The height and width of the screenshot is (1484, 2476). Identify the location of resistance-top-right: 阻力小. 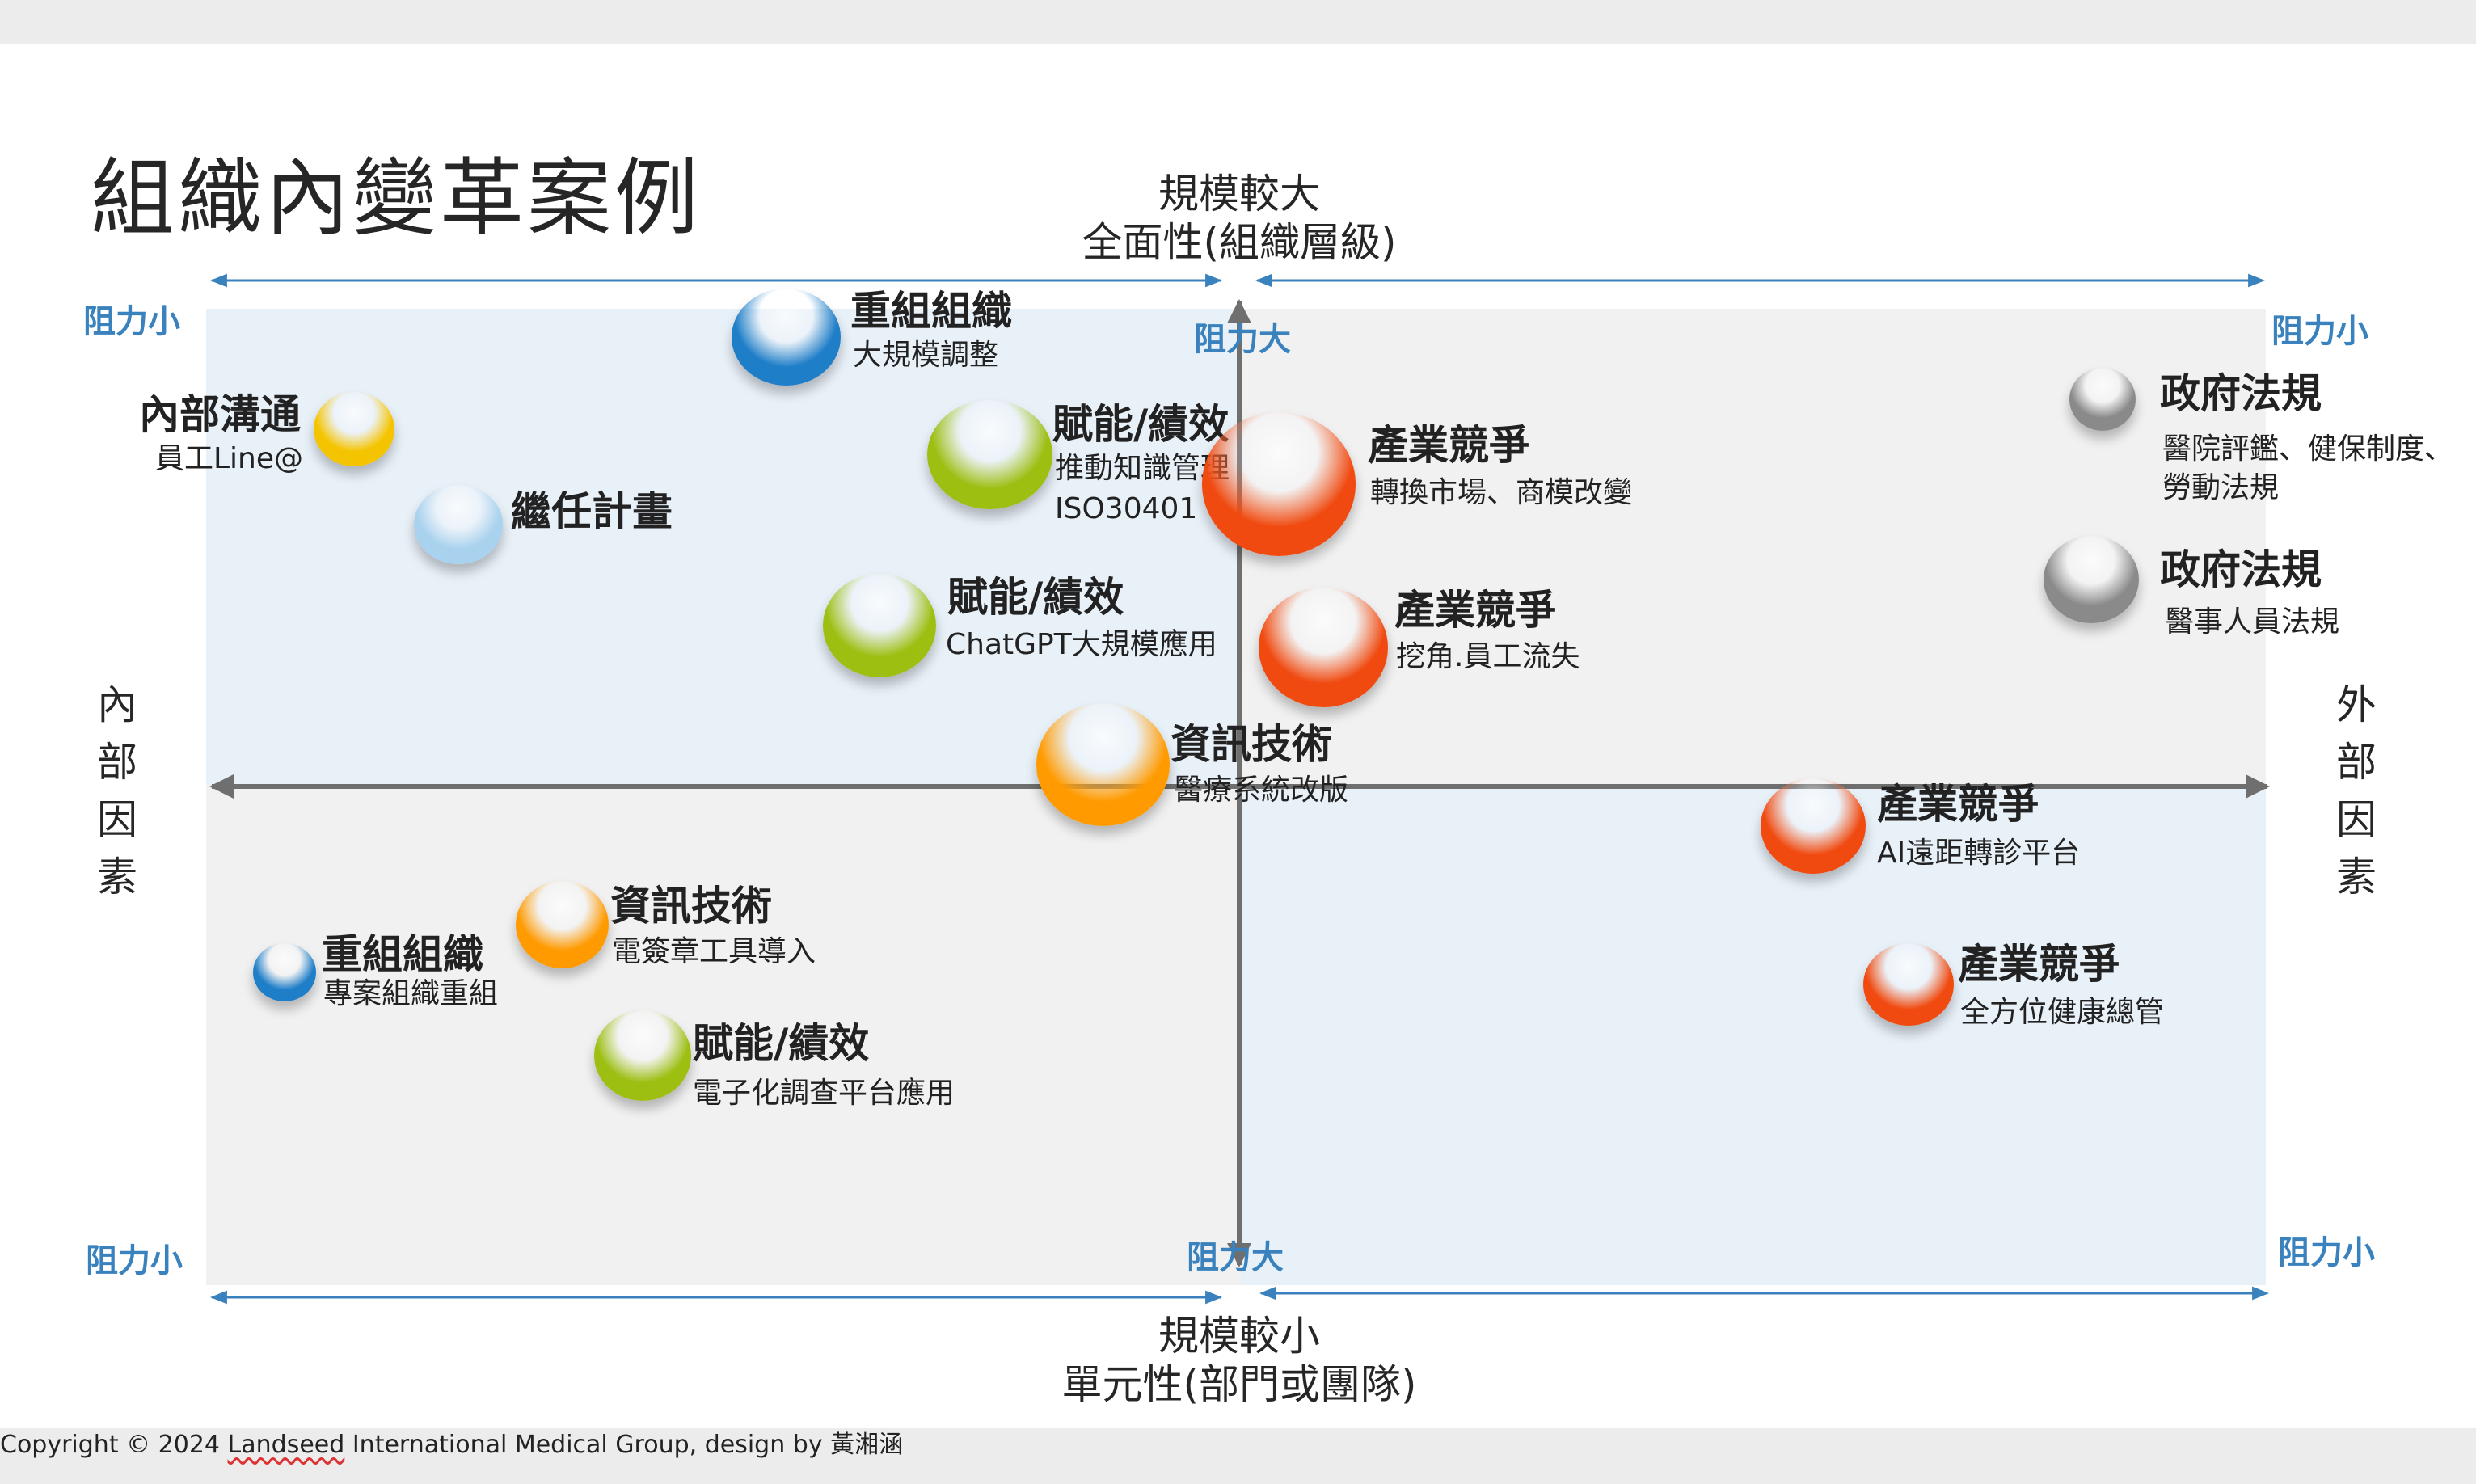
(2319, 331).